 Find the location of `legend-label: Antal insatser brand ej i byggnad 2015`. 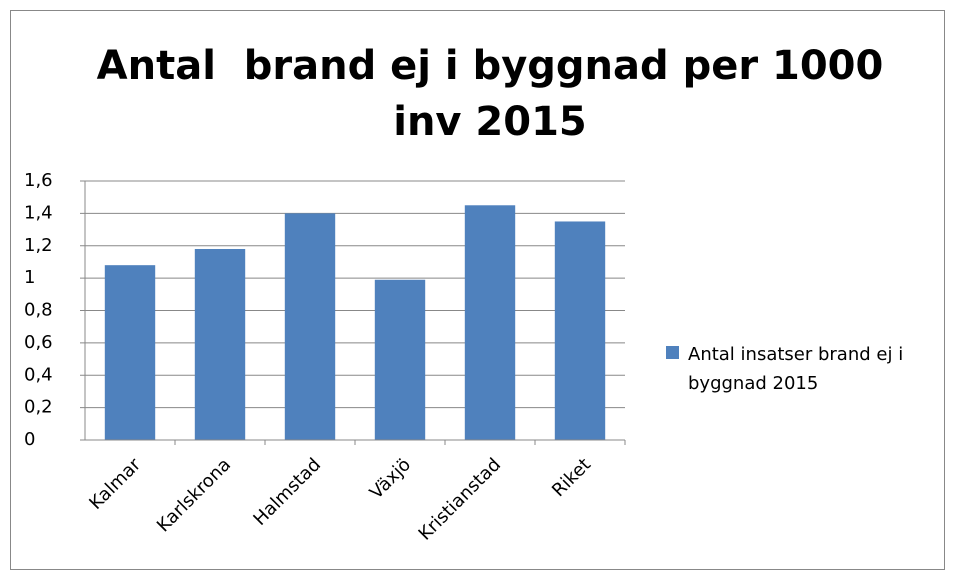

legend-label: Antal insatser brand ej i byggnad 2015 is located at coordinates (796, 369).